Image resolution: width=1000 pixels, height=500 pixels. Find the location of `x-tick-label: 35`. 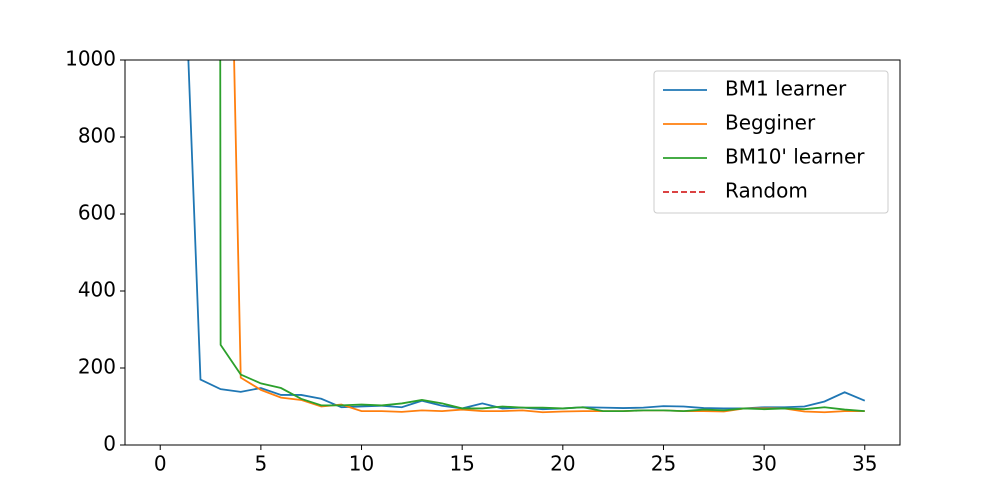

x-tick-label: 35 is located at coordinates (864, 464).